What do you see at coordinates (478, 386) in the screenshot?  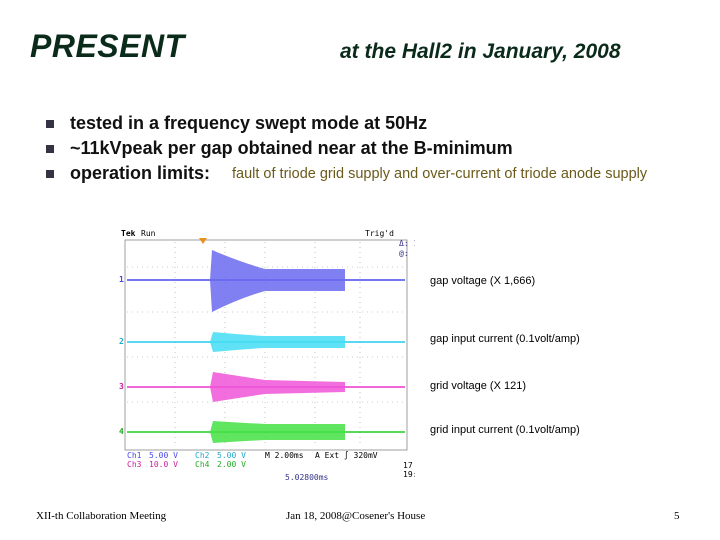 I see `trace-annotation: grid voltage (X 121)` at bounding box center [478, 386].